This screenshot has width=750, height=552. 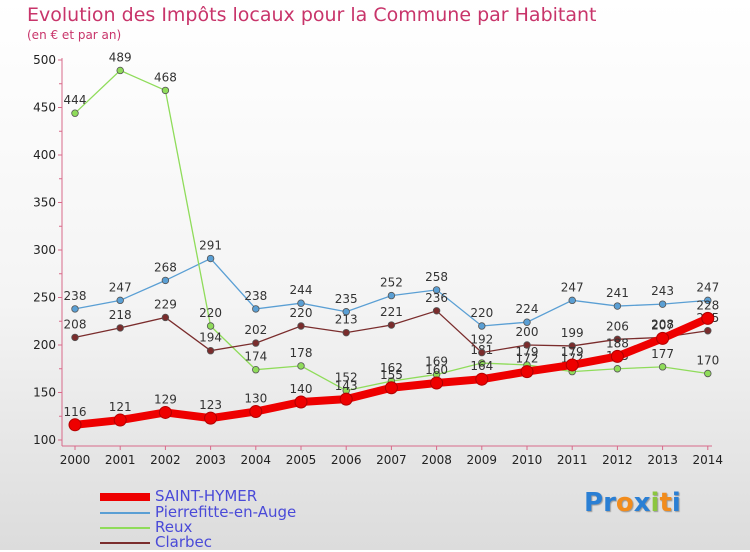 I want to click on data-label-clarbec: 236, so click(x=436, y=298).